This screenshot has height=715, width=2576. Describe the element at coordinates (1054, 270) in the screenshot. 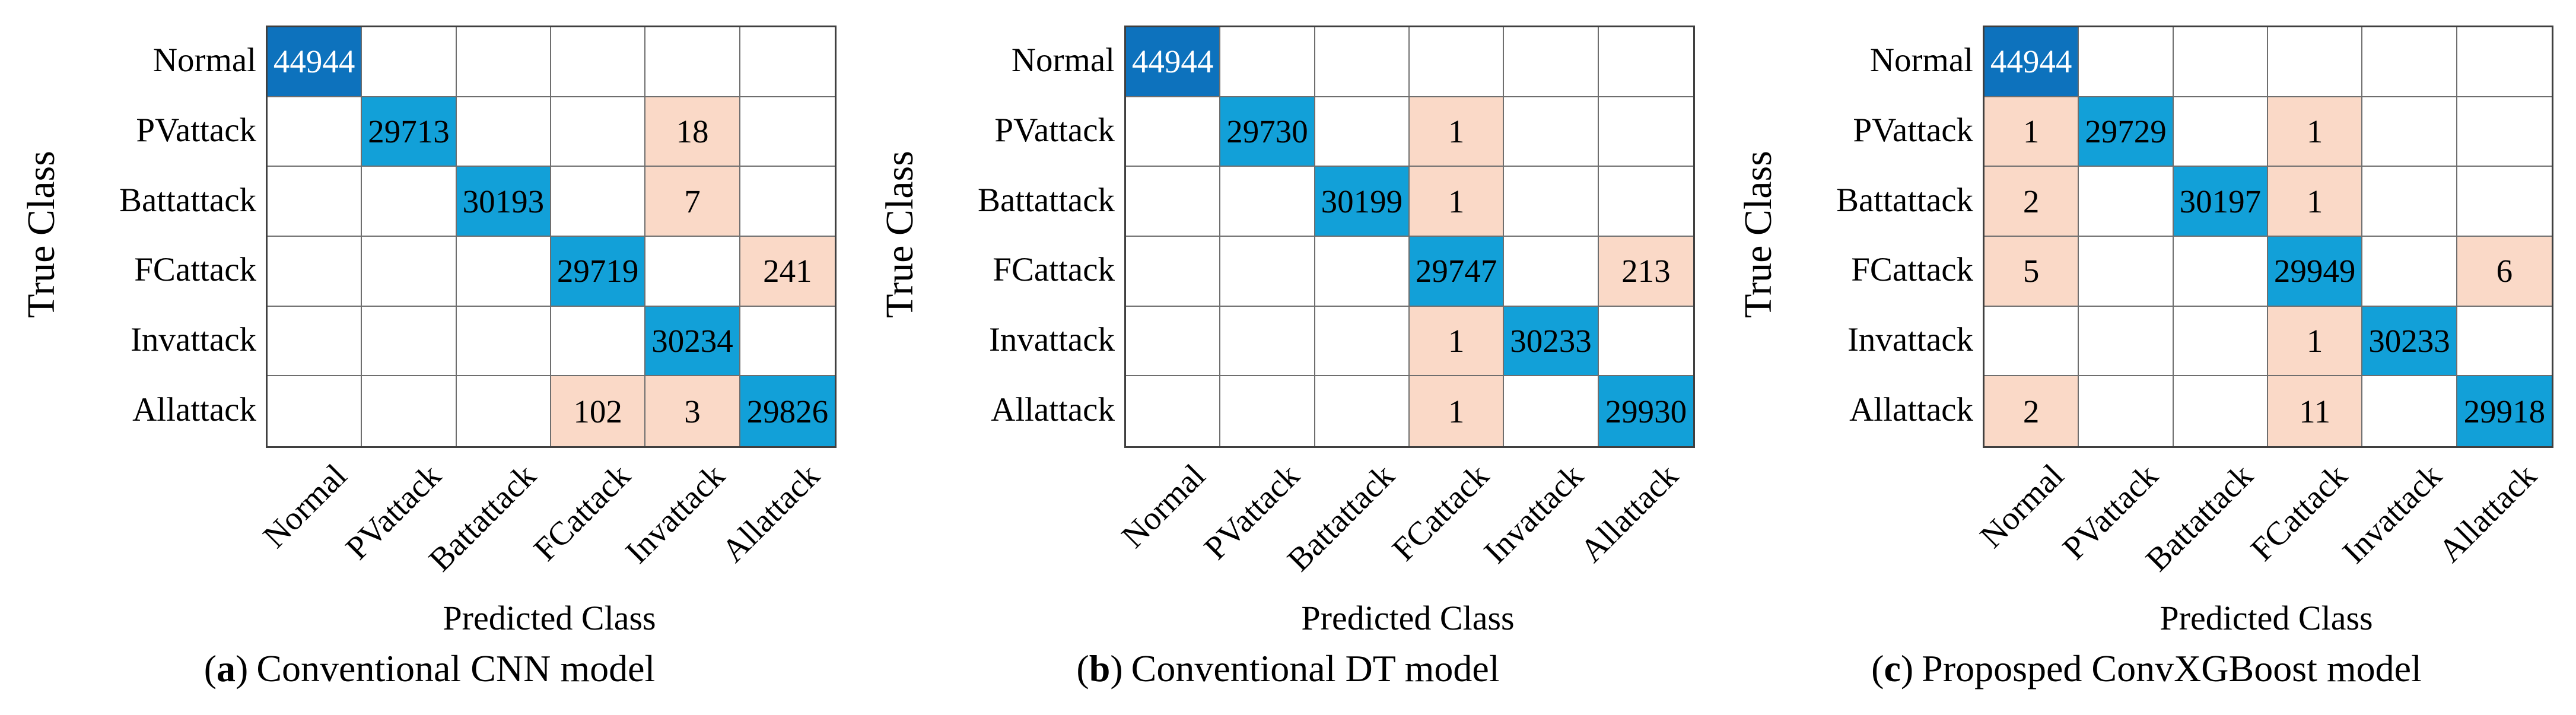

I see `y-tick-label: FCattack` at that location.